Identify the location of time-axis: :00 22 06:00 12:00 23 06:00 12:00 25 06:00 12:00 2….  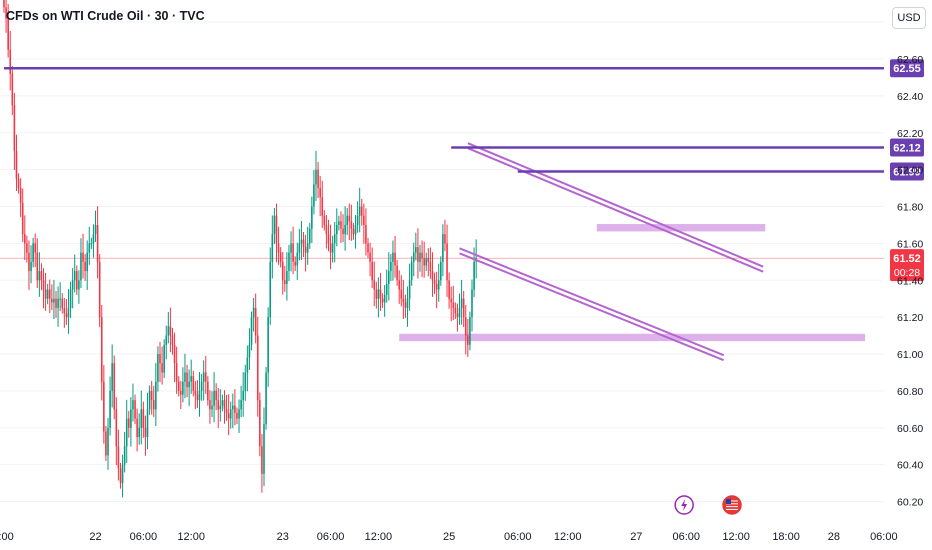
(449, 537).